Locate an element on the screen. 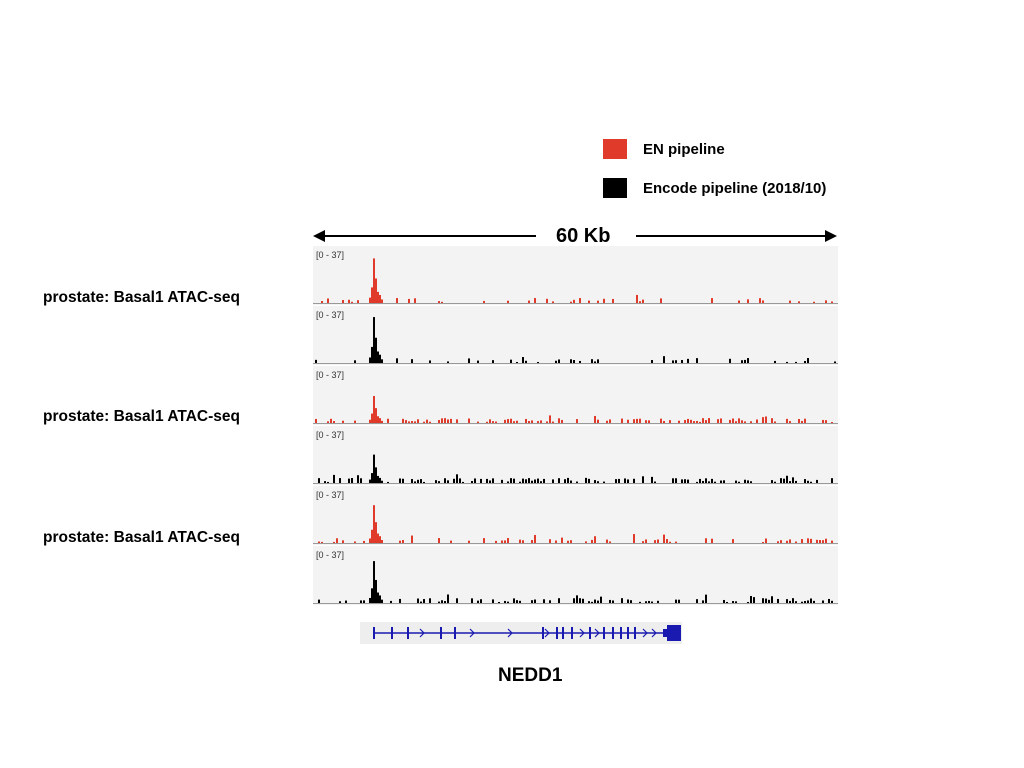 Image resolution: width=1024 pixels, height=768 pixels. track-1: [0 - 37] is located at coordinates (575, 275).